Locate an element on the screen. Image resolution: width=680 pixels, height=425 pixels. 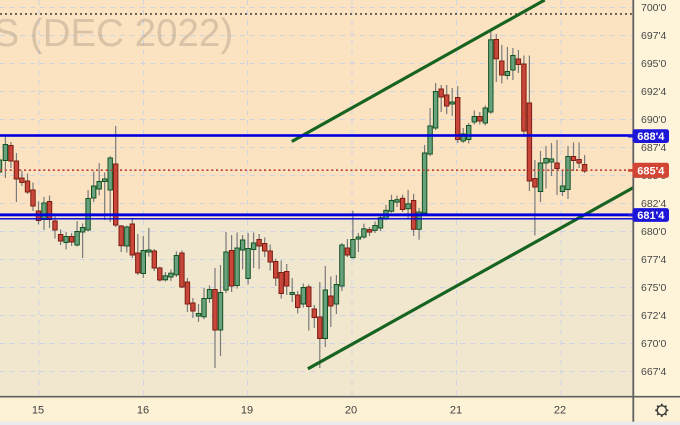
svg-text: 670'0 is located at coordinates (654, 344).